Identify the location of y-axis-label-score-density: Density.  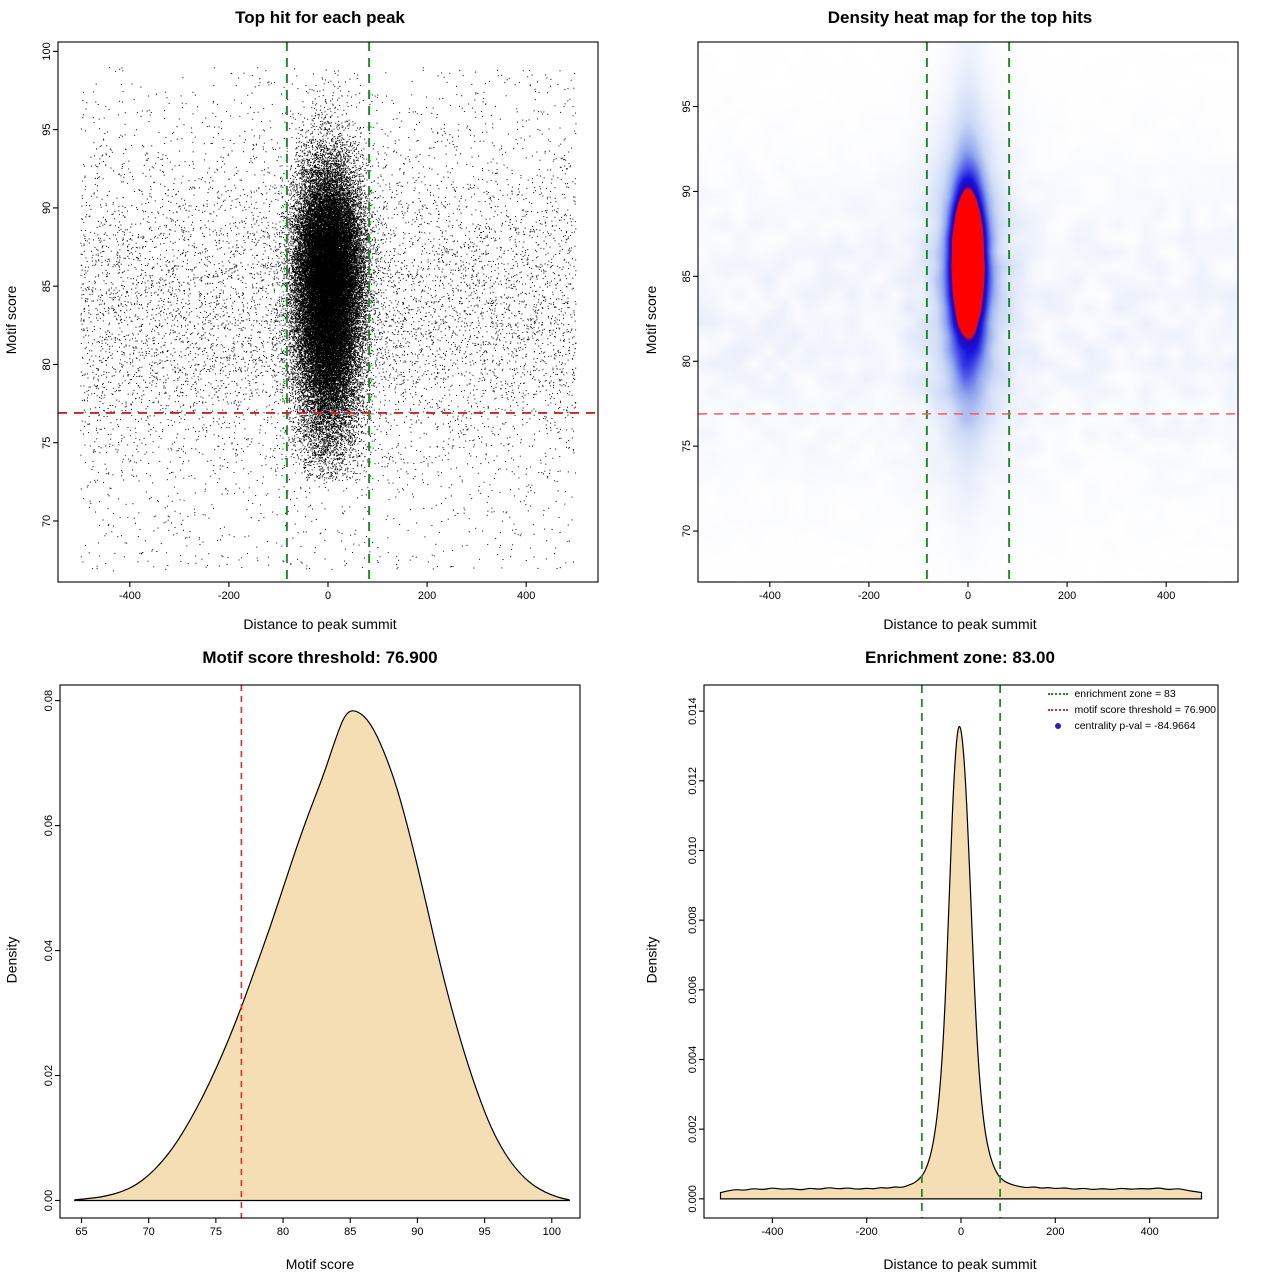
(11, 960).